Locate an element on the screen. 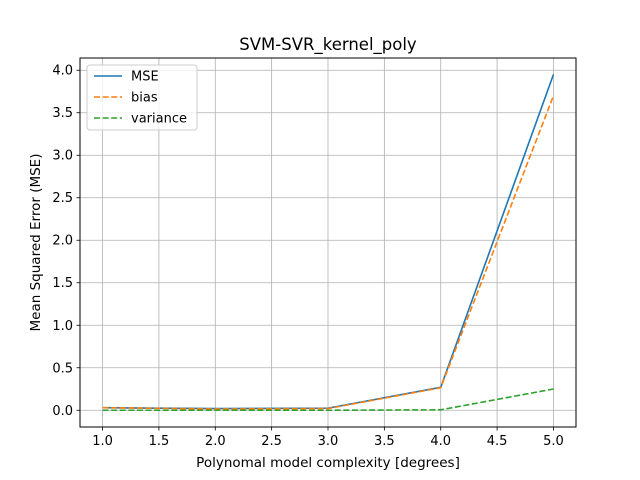 The image size is (640, 480). legend: MSE bias variance is located at coordinates (142, 97).